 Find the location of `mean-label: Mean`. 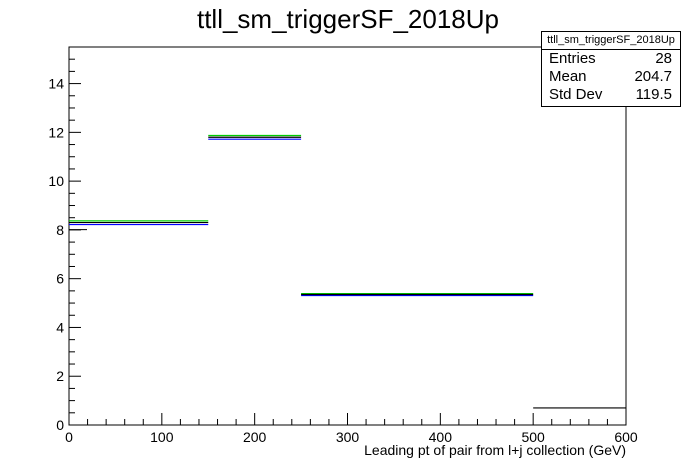

mean-label: Mean is located at coordinates (568, 76).